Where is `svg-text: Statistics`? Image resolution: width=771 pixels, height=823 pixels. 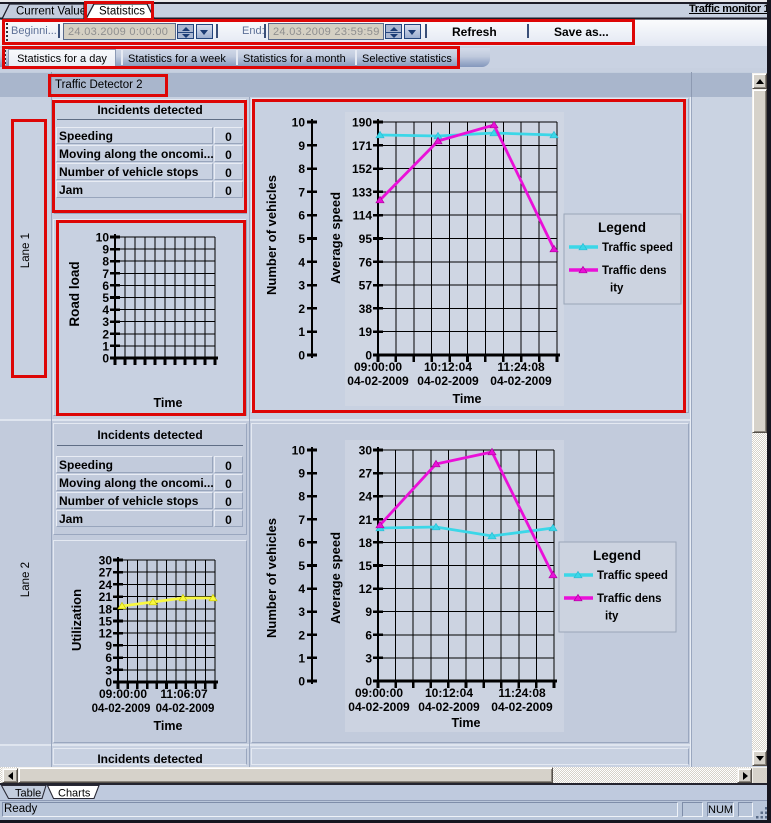
svg-text: Statistics is located at coordinates (122, 12).